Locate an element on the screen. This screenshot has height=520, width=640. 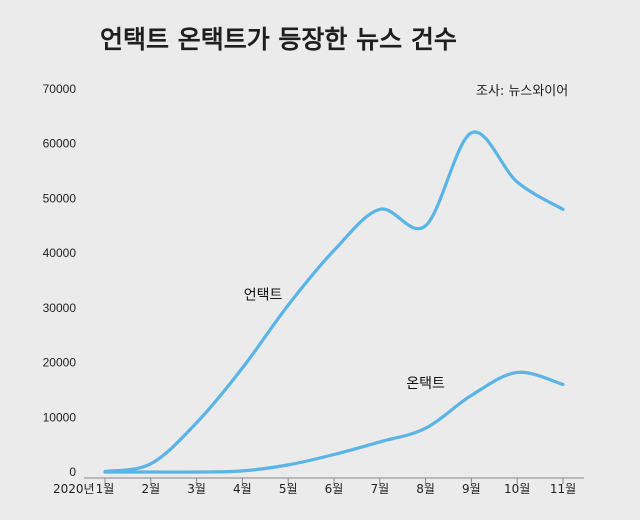
x-tick-label: 2월 is located at coordinates (150, 489).